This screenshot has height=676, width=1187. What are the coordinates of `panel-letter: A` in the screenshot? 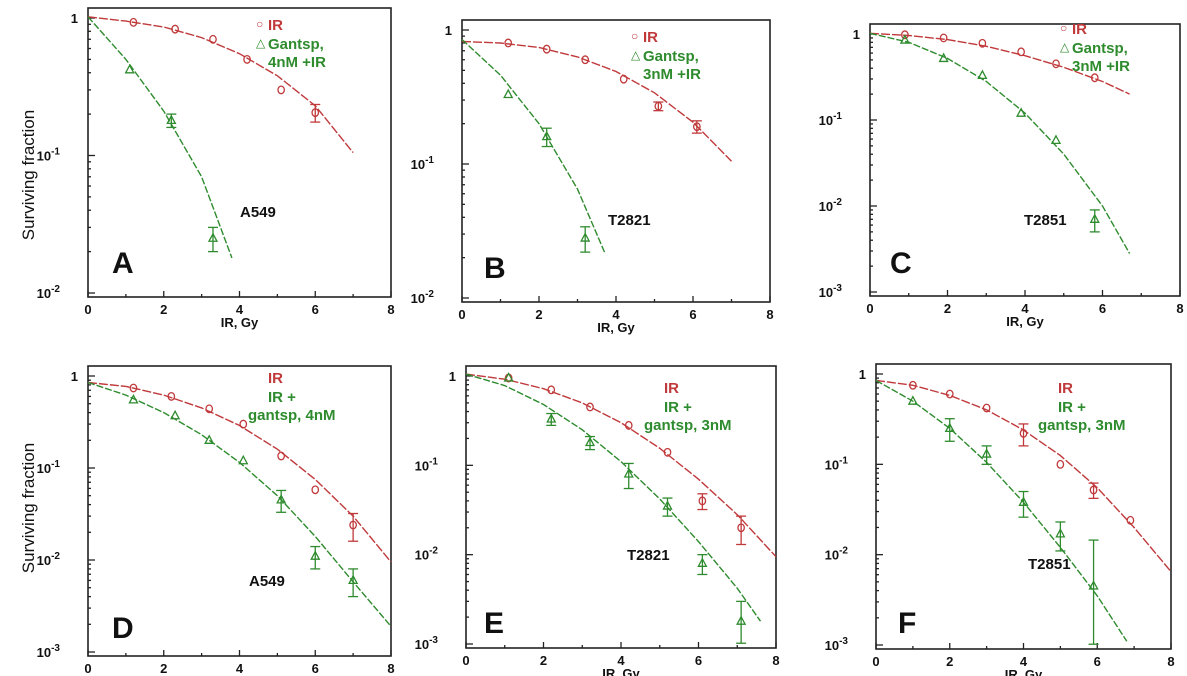 It's located at (123, 263).